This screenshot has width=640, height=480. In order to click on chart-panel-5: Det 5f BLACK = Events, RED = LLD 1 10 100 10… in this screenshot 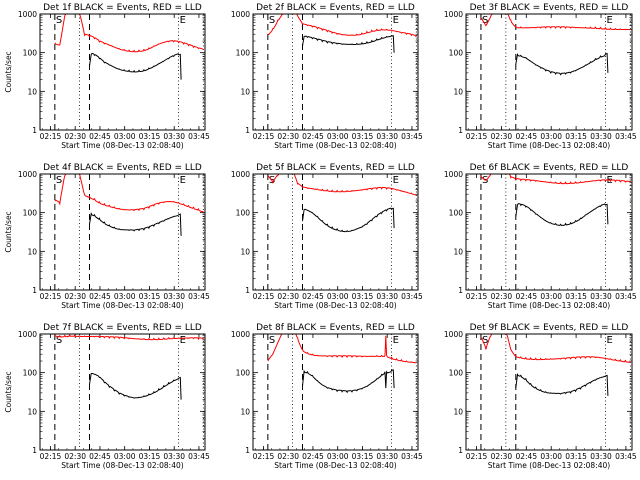, I will do `click(327, 236)`.